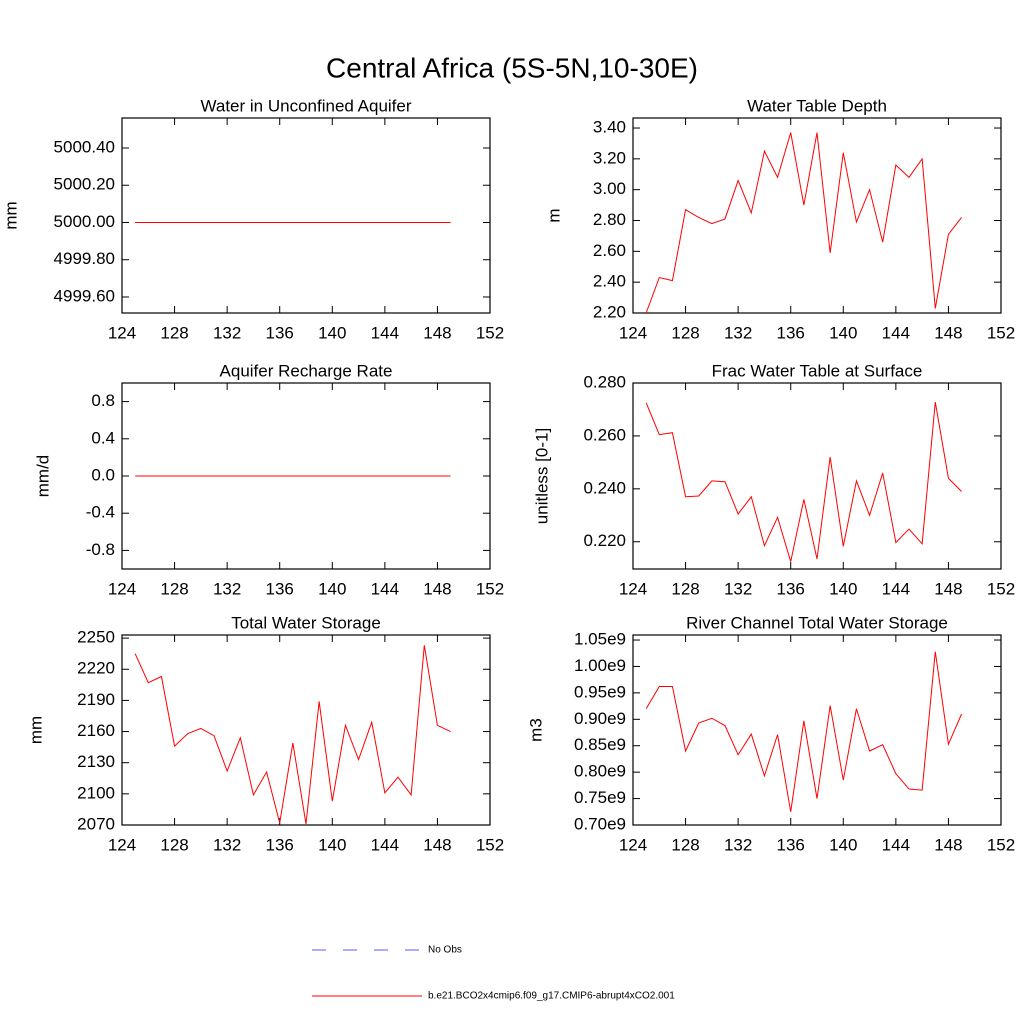  I want to click on y-tick-label: -0.4, so click(100, 512).